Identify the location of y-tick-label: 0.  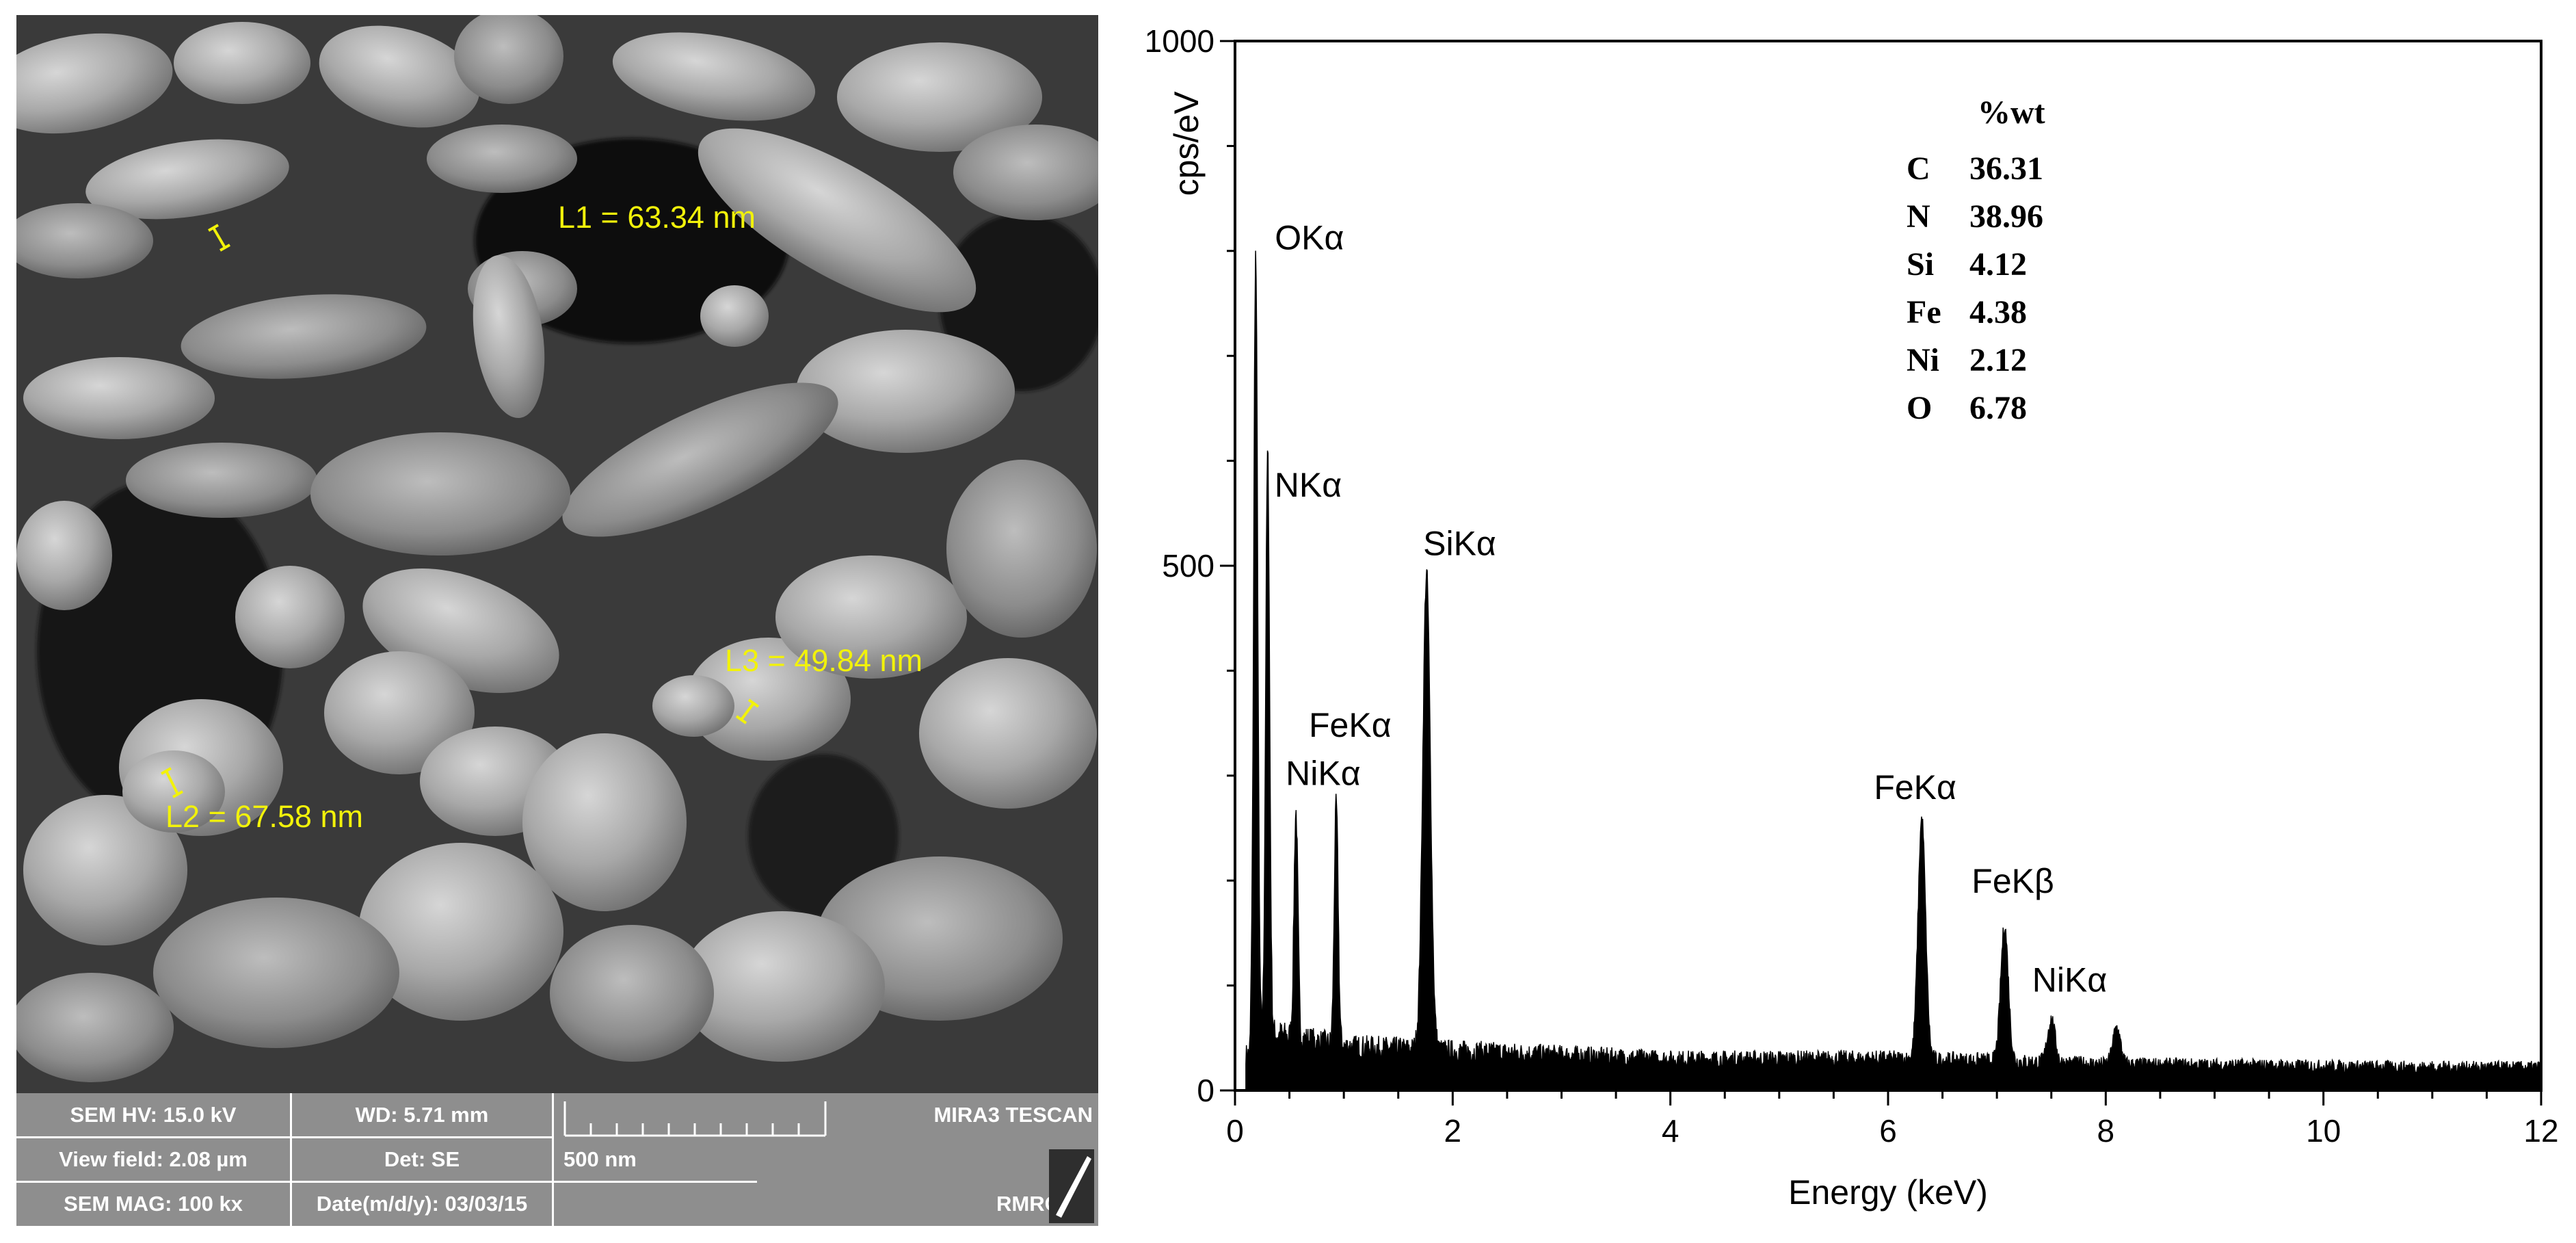
(1205, 1090).